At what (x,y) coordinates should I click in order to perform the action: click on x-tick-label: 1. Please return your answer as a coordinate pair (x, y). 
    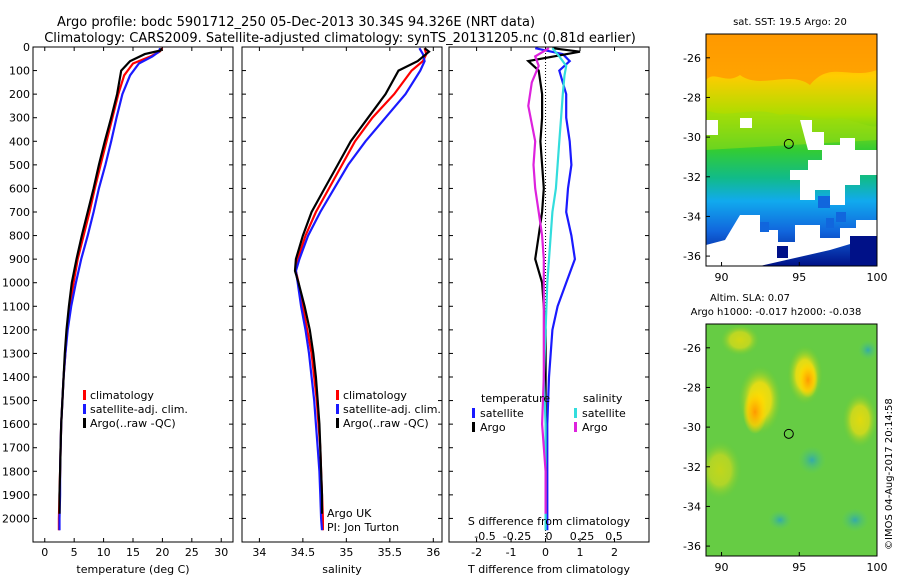
    Looking at the image, I should click on (580, 552).